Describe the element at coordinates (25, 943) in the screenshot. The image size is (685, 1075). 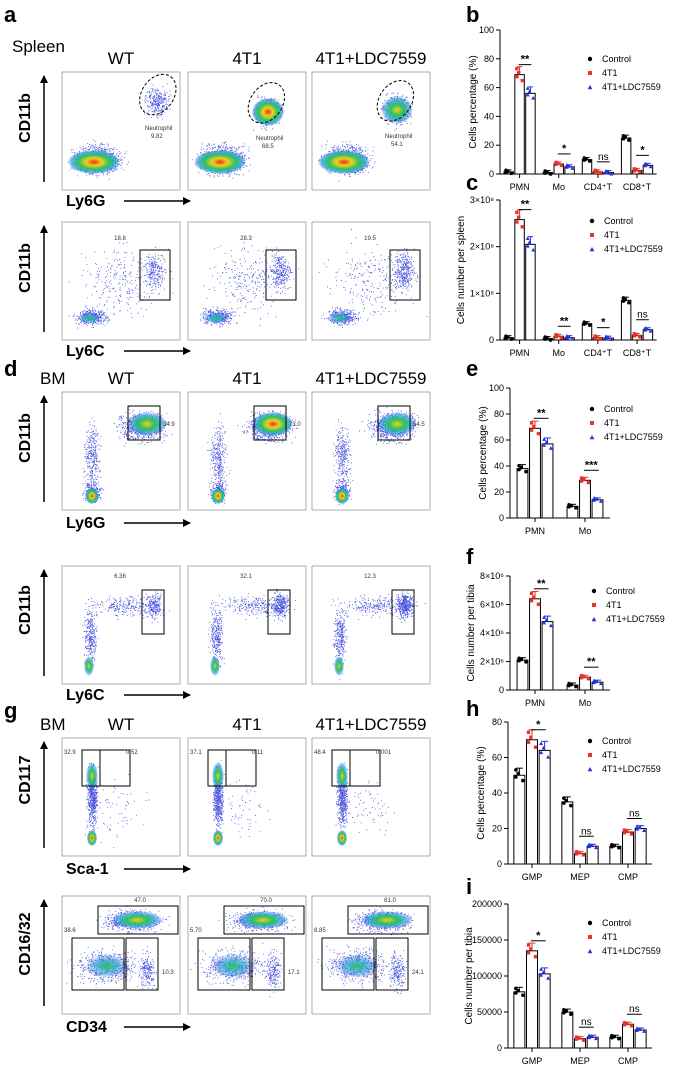
I see `y-axis-label: CD16/32` at that location.